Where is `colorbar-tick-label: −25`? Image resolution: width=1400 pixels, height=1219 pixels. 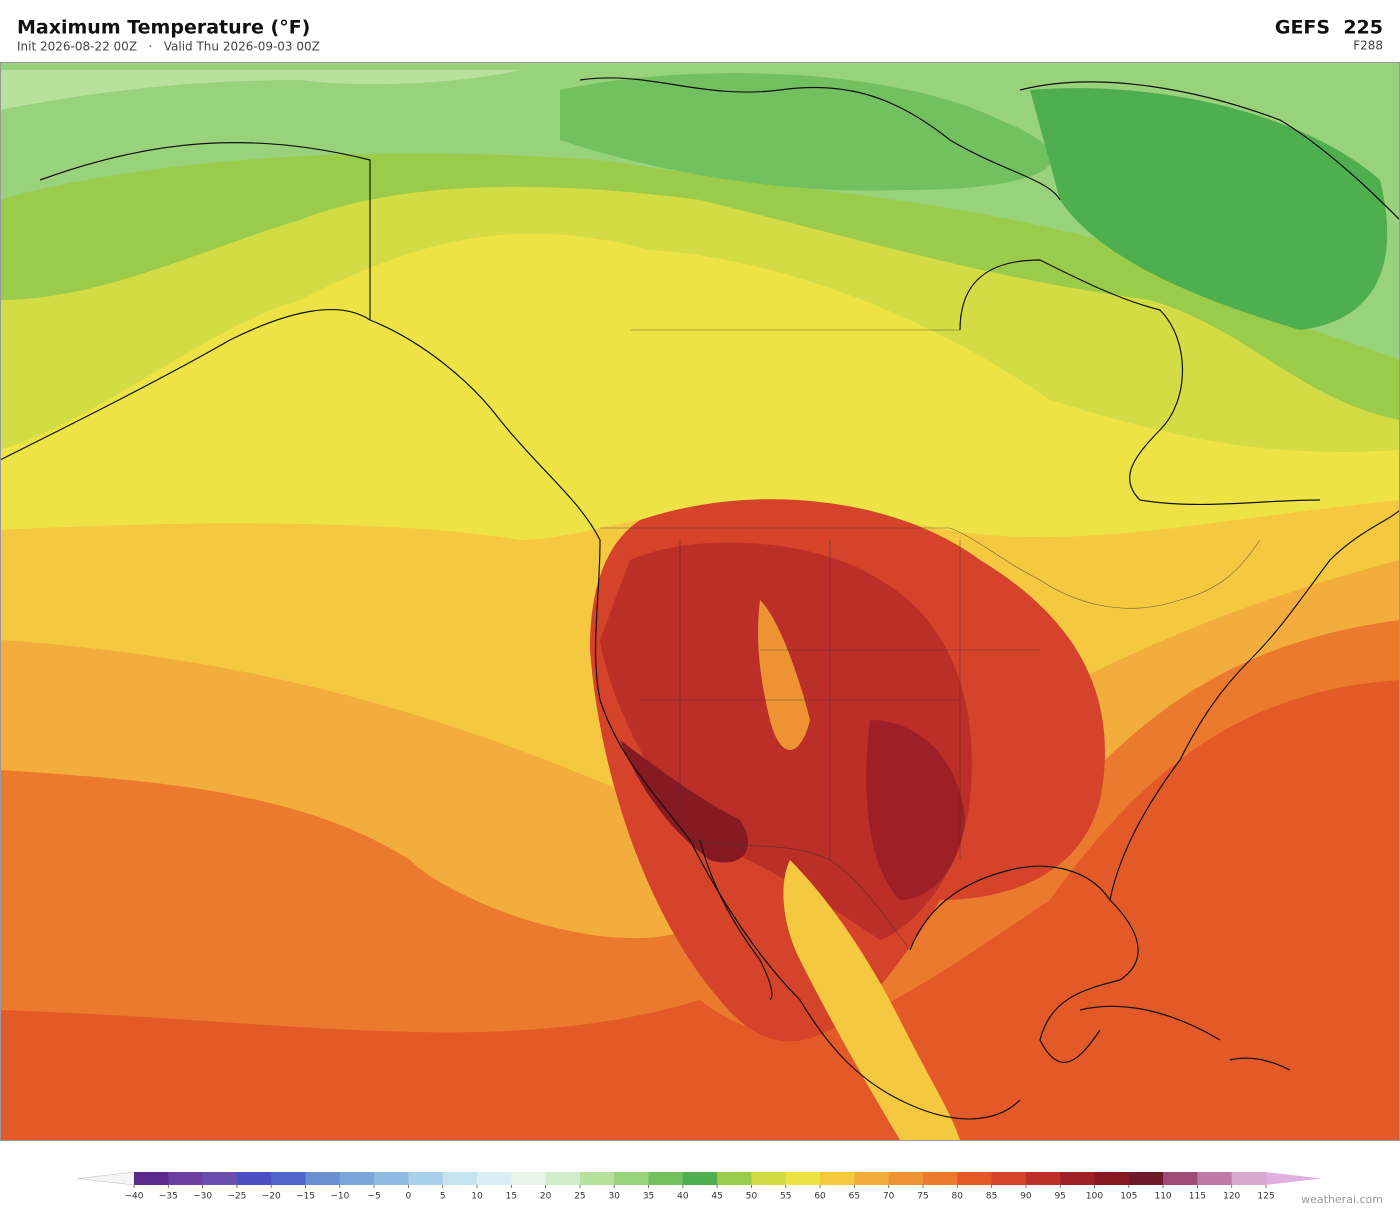 colorbar-tick-label: −25 is located at coordinates (236, 1197).